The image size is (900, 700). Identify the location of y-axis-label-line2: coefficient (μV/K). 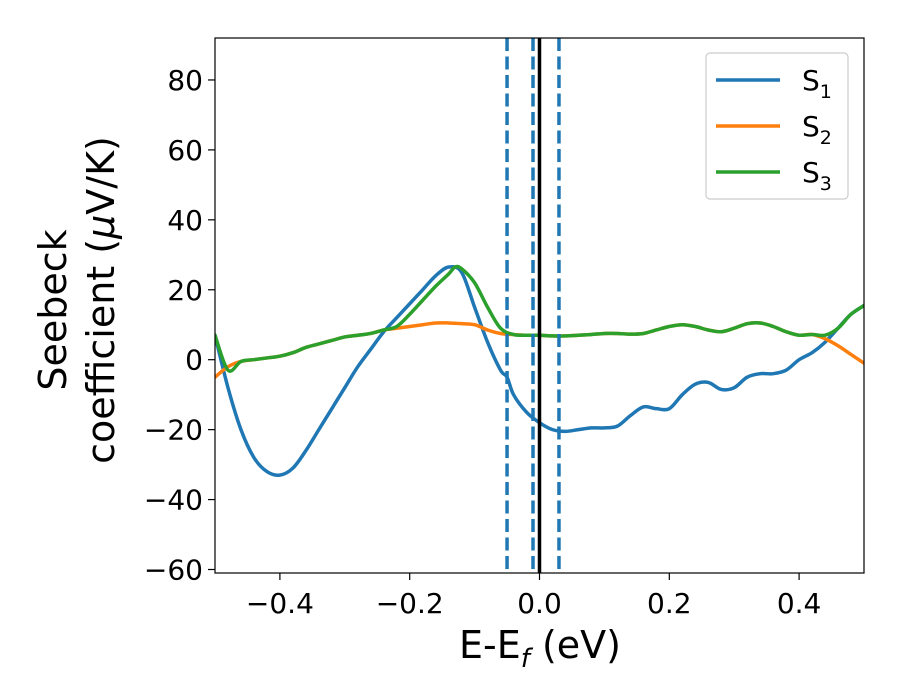
(101, 300).